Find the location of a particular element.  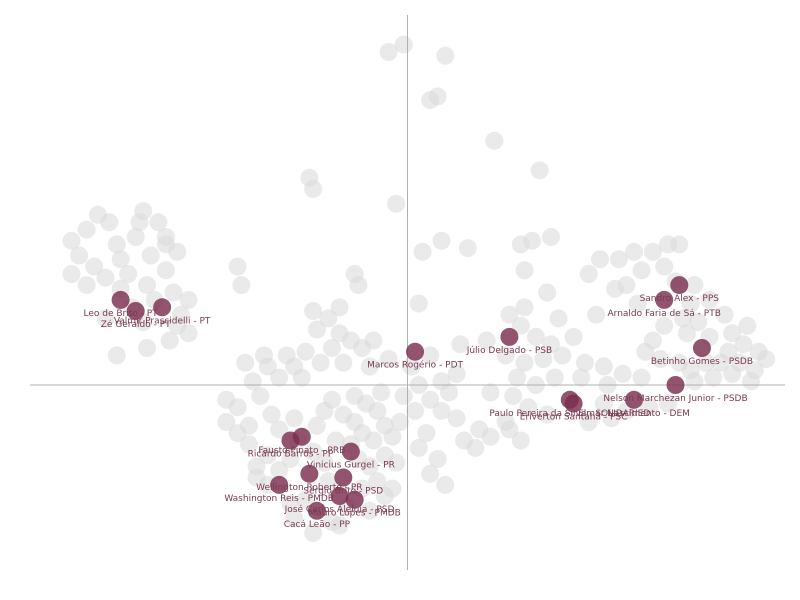

point-label: Wellington Roberto - PR is located at coordinates (309, 488).